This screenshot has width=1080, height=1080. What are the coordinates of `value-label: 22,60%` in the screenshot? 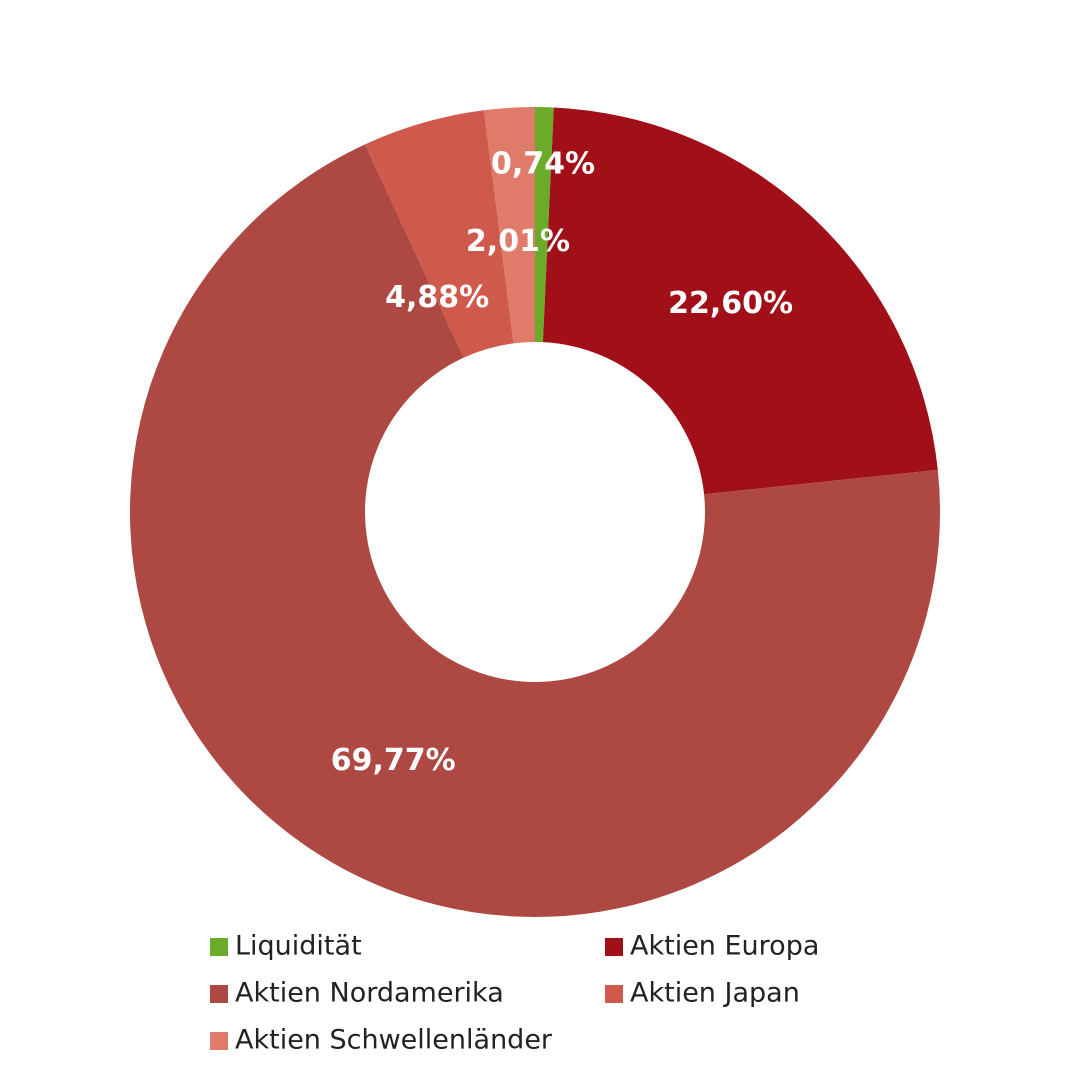 It's located at (730, 303).